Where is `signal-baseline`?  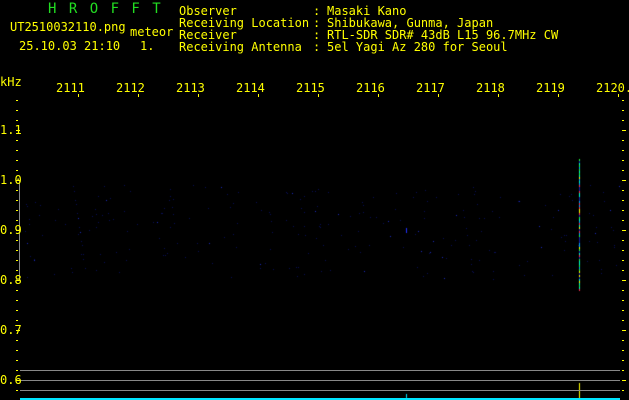 signal-baseline is located at coordinates (320, 399).